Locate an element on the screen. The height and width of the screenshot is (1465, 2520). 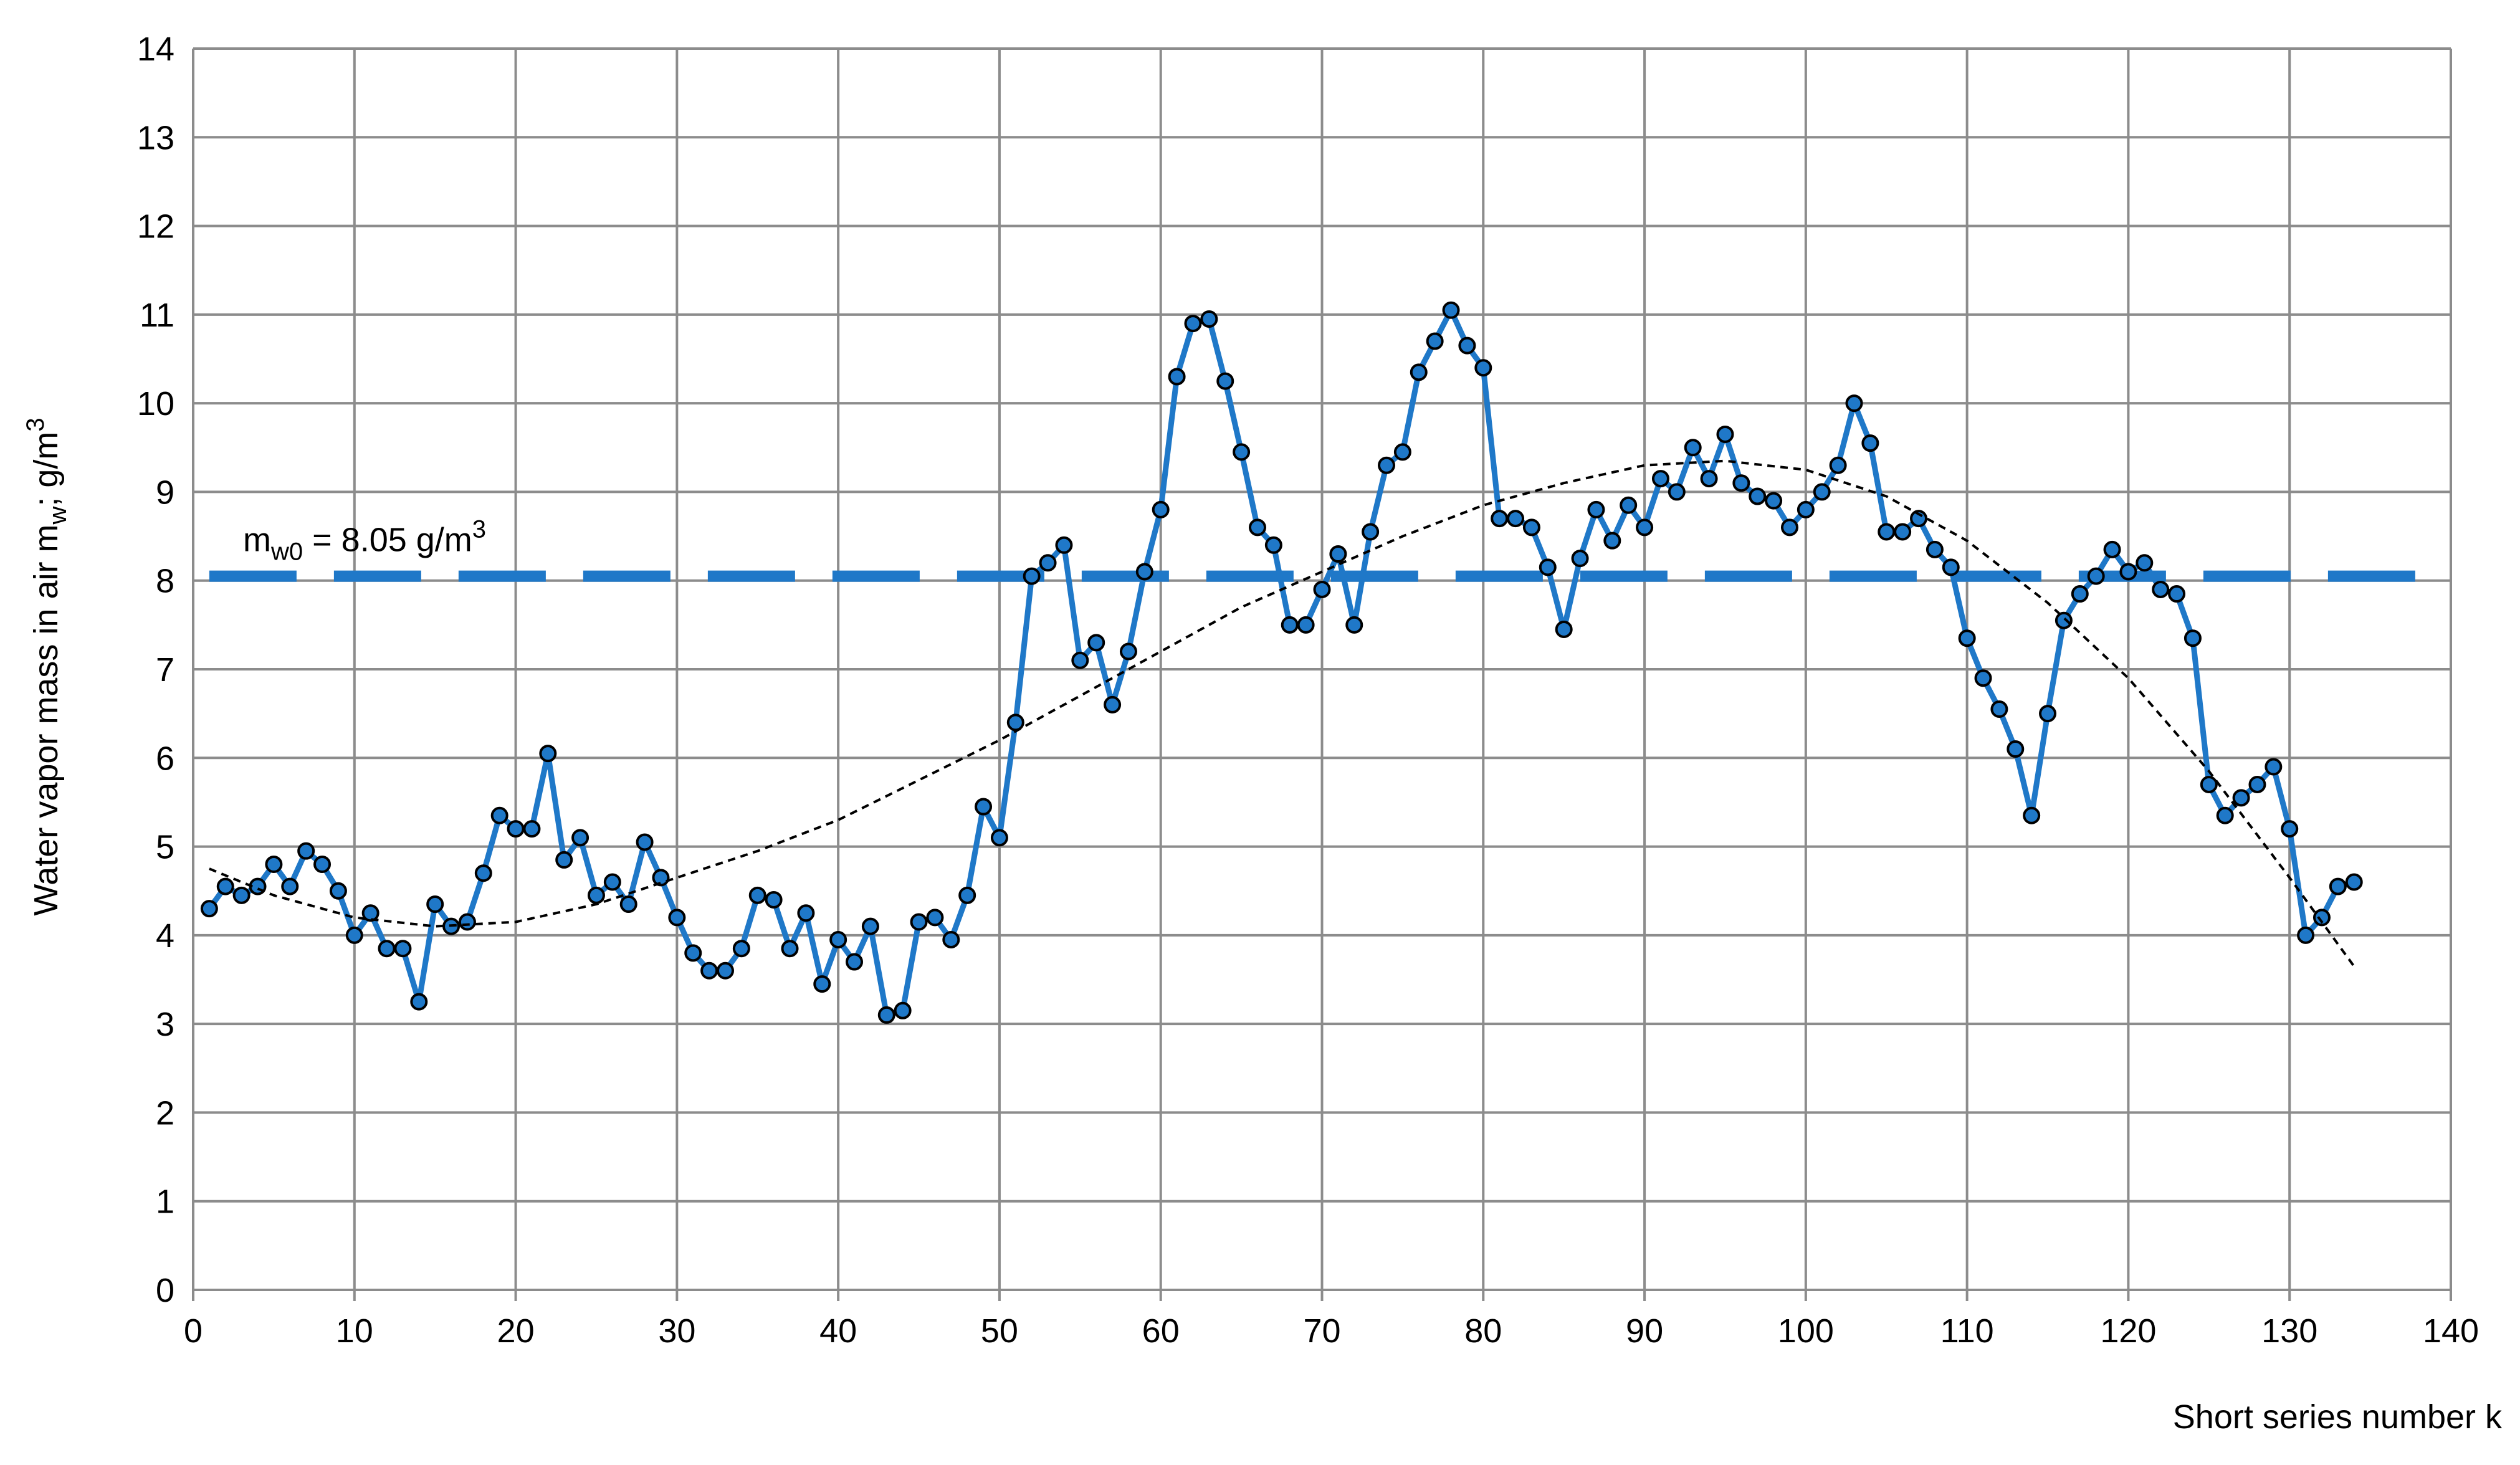
x-axis-label: Short series number k is located at coordinates (2338, 1417).